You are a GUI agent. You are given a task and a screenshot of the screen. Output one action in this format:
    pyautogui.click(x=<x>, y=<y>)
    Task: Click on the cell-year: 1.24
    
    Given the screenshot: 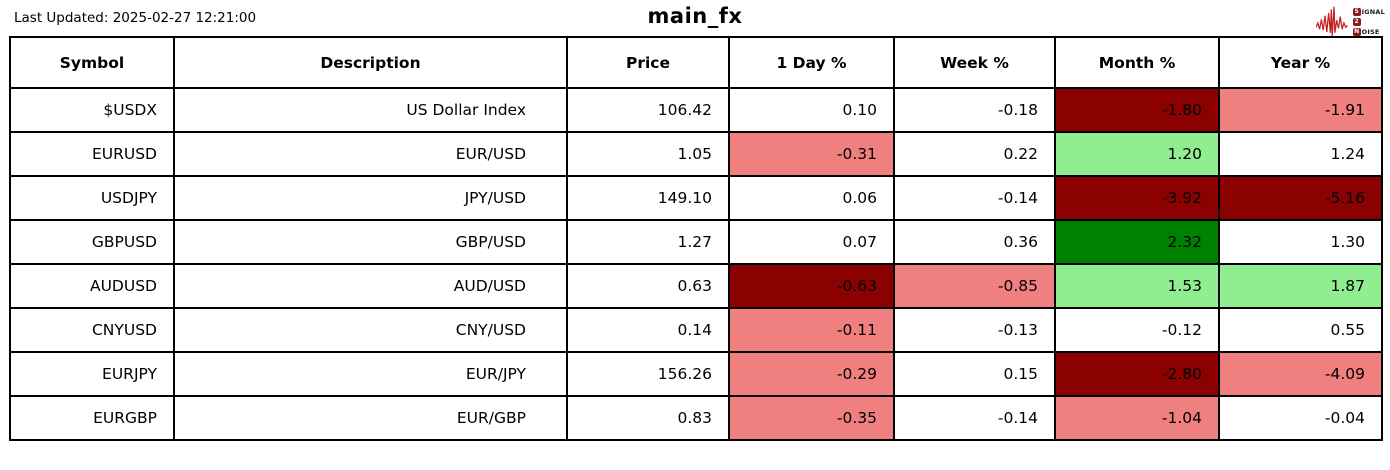 What is the action you would take?
    pyautogui.click(x=1300, y=154)
    